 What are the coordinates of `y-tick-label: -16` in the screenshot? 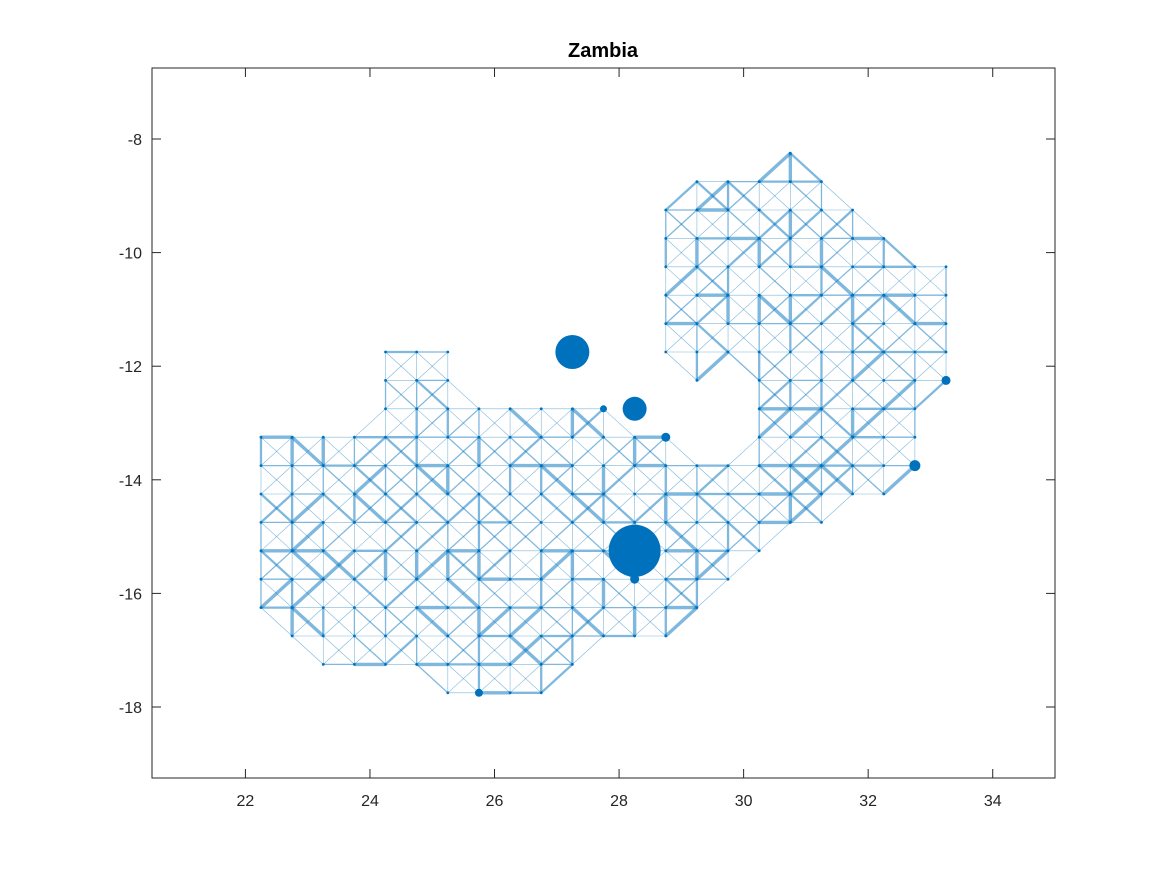 It's located at (130, 594).